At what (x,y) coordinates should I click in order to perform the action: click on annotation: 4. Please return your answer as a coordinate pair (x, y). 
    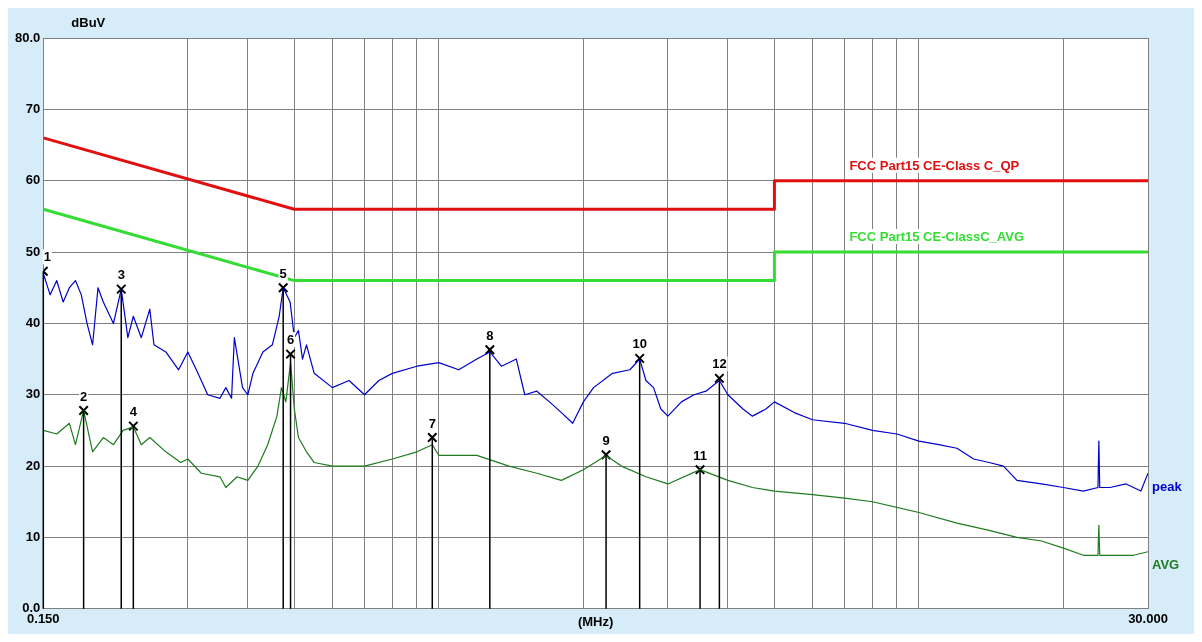
    Looking at the image, I should click on (133, 412).